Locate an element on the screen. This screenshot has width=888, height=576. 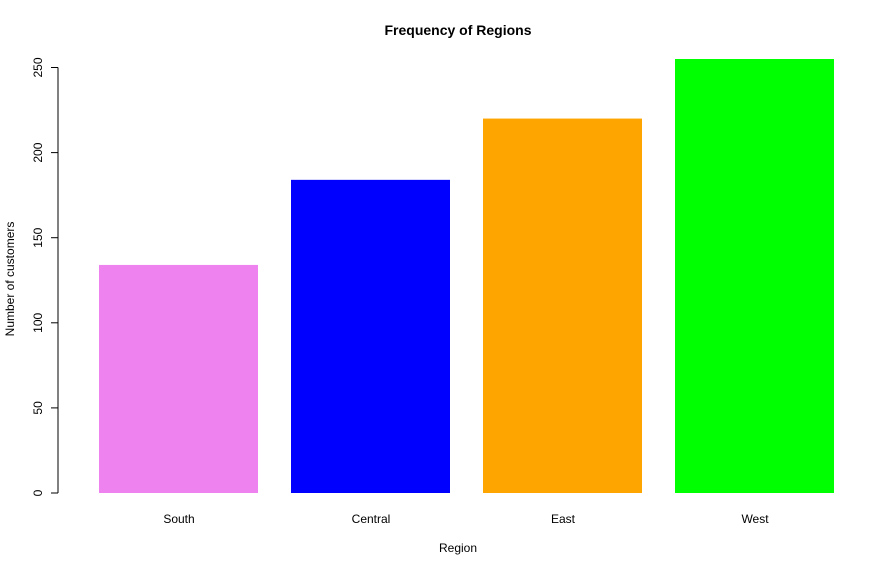
x-axis-title: Region is located at coordinates (458, 548).